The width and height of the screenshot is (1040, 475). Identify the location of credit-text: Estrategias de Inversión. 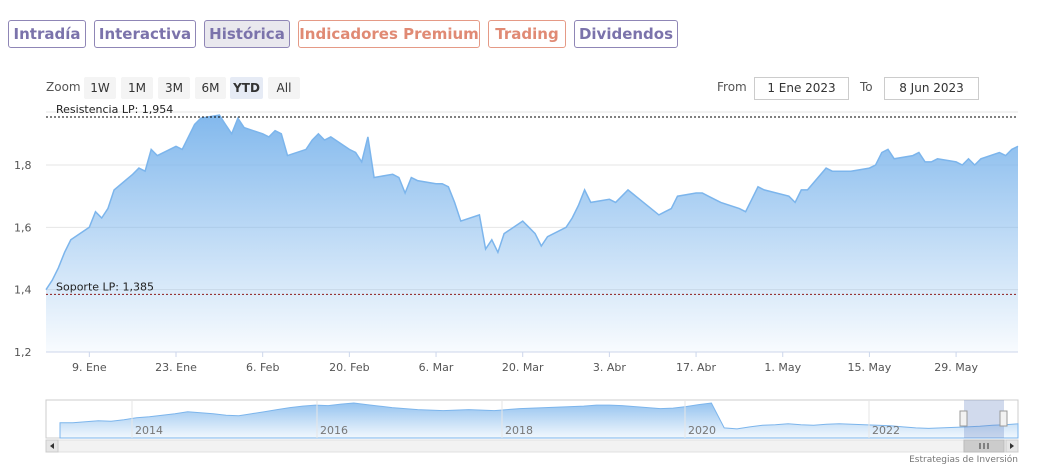
(963, 460).